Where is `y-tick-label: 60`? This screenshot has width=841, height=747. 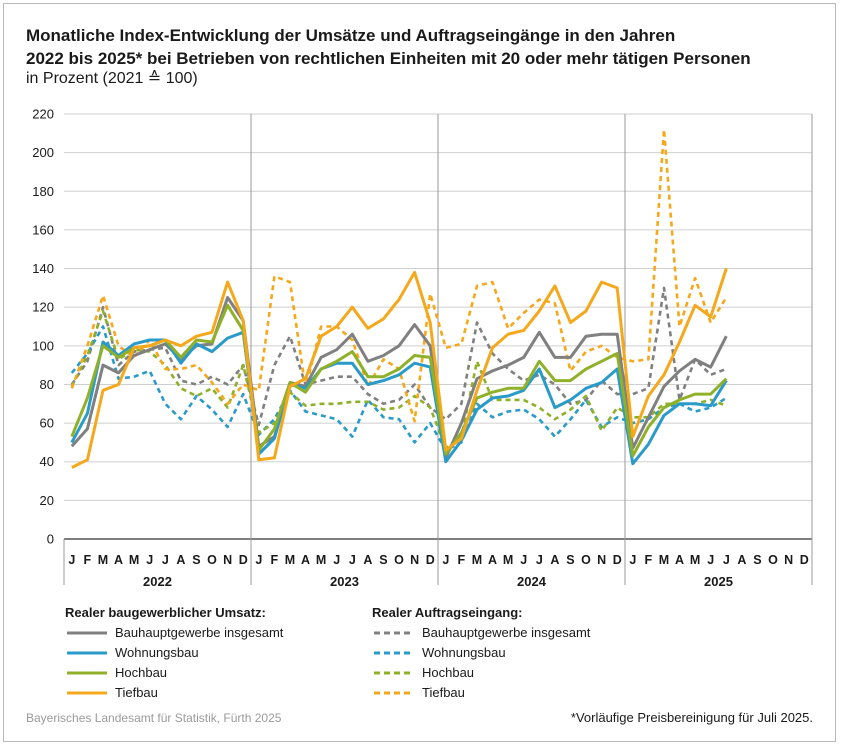 y-tick-label: 60 is located at coordinates (47, 423).